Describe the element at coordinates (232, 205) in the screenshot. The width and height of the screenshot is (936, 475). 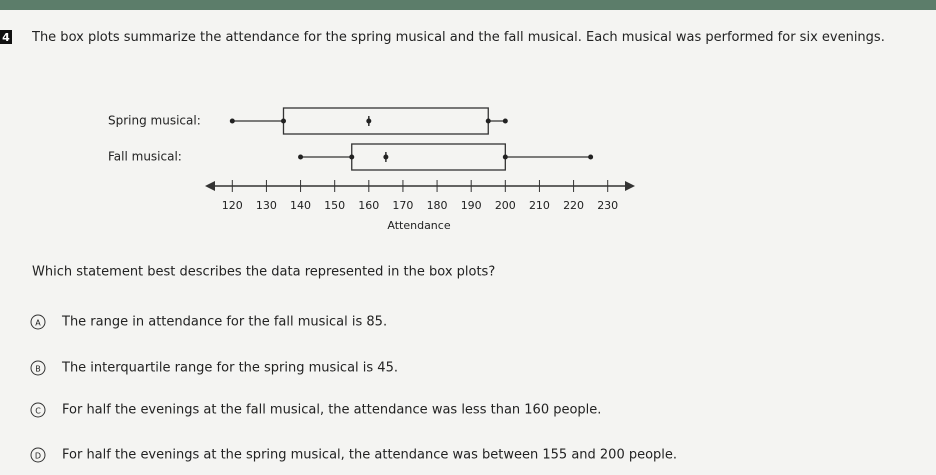
I see `x-tick-label: 120` at that location.